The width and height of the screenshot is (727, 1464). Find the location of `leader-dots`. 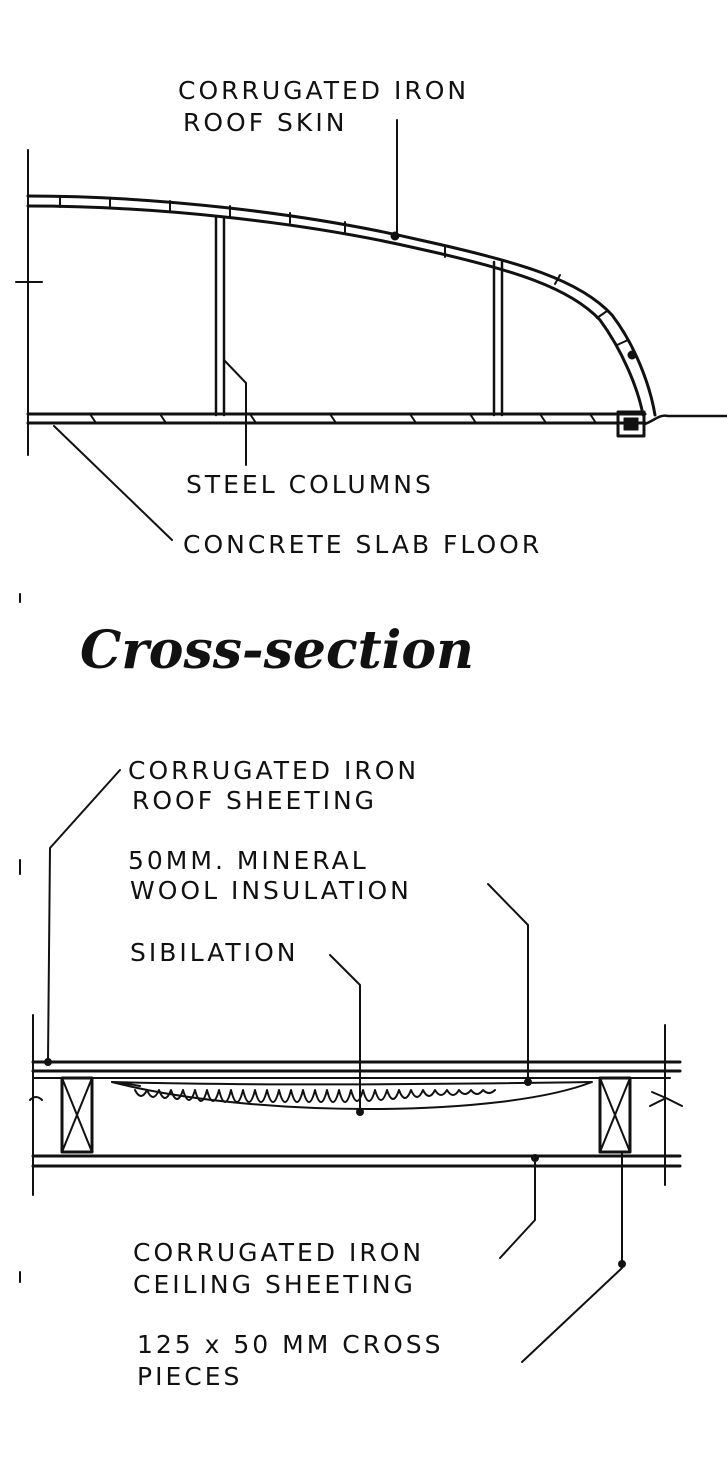

leader-dots is located at coordinates (335, 1163).